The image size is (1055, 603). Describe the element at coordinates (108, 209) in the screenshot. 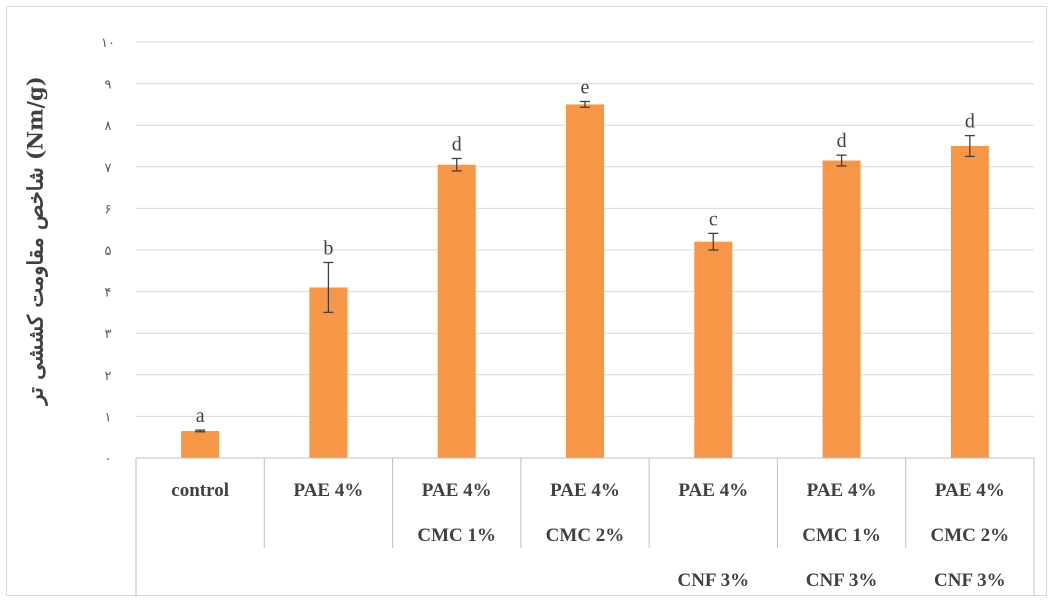

I see `y-tick-label: ۶` at that location.